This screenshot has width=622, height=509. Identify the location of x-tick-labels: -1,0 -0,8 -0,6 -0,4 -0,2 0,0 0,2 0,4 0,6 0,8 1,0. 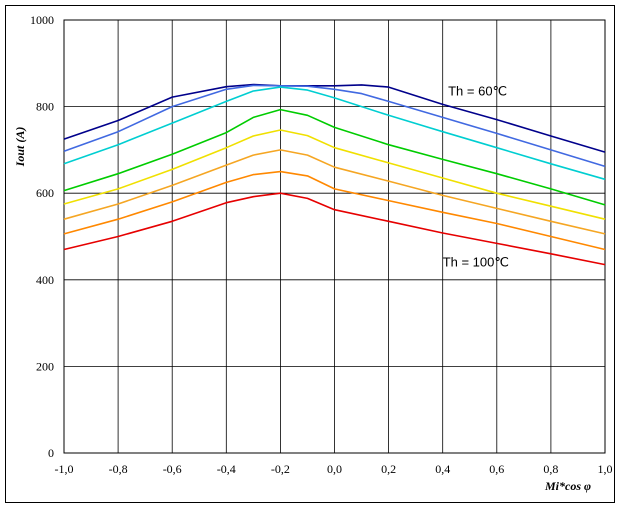
(334, 469).